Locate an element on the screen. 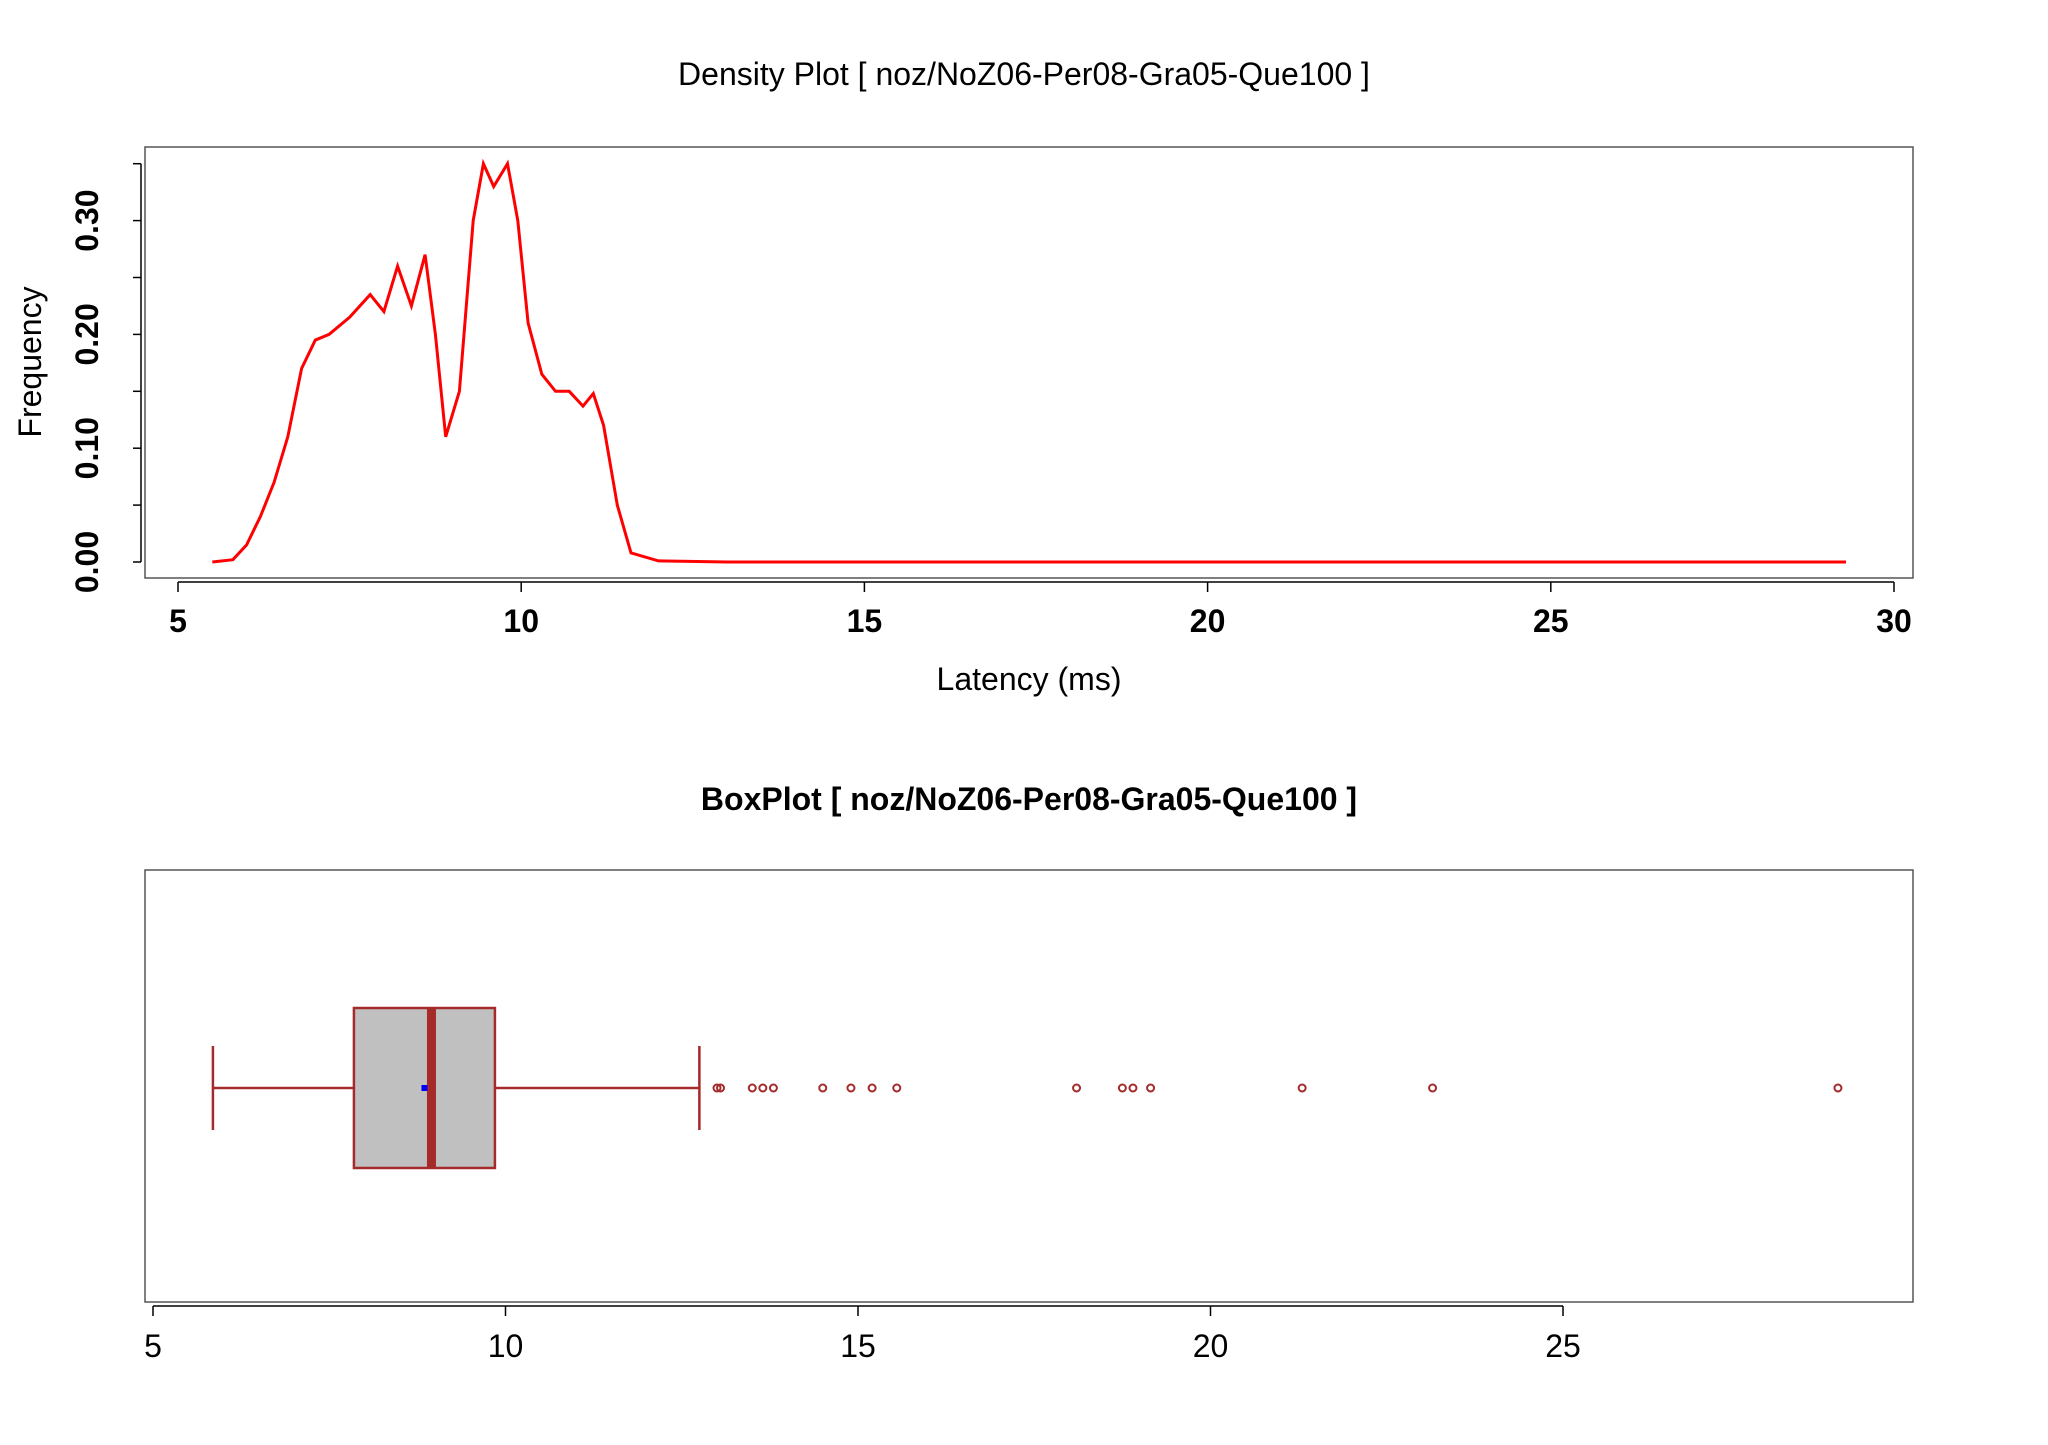 The width and height of the screenshot is (2048, 1445). box-x-tick-label: 10 is located at coordinates (506, 1346).